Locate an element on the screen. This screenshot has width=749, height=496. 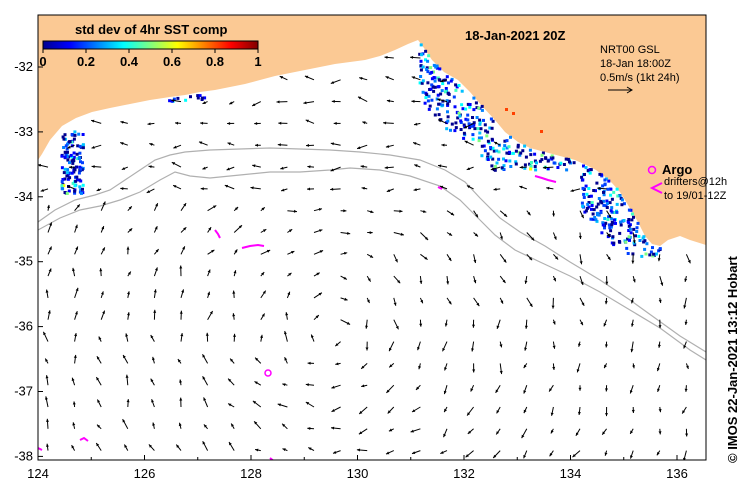
lon-tick-label: 130 is located at coordinates (358, 473).